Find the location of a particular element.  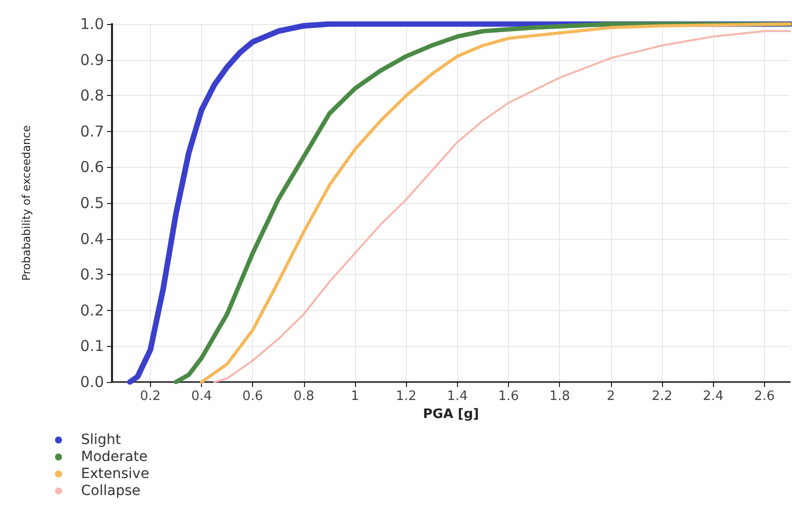

x-tick-label: 0.6 is located at coordinates (253, 396).